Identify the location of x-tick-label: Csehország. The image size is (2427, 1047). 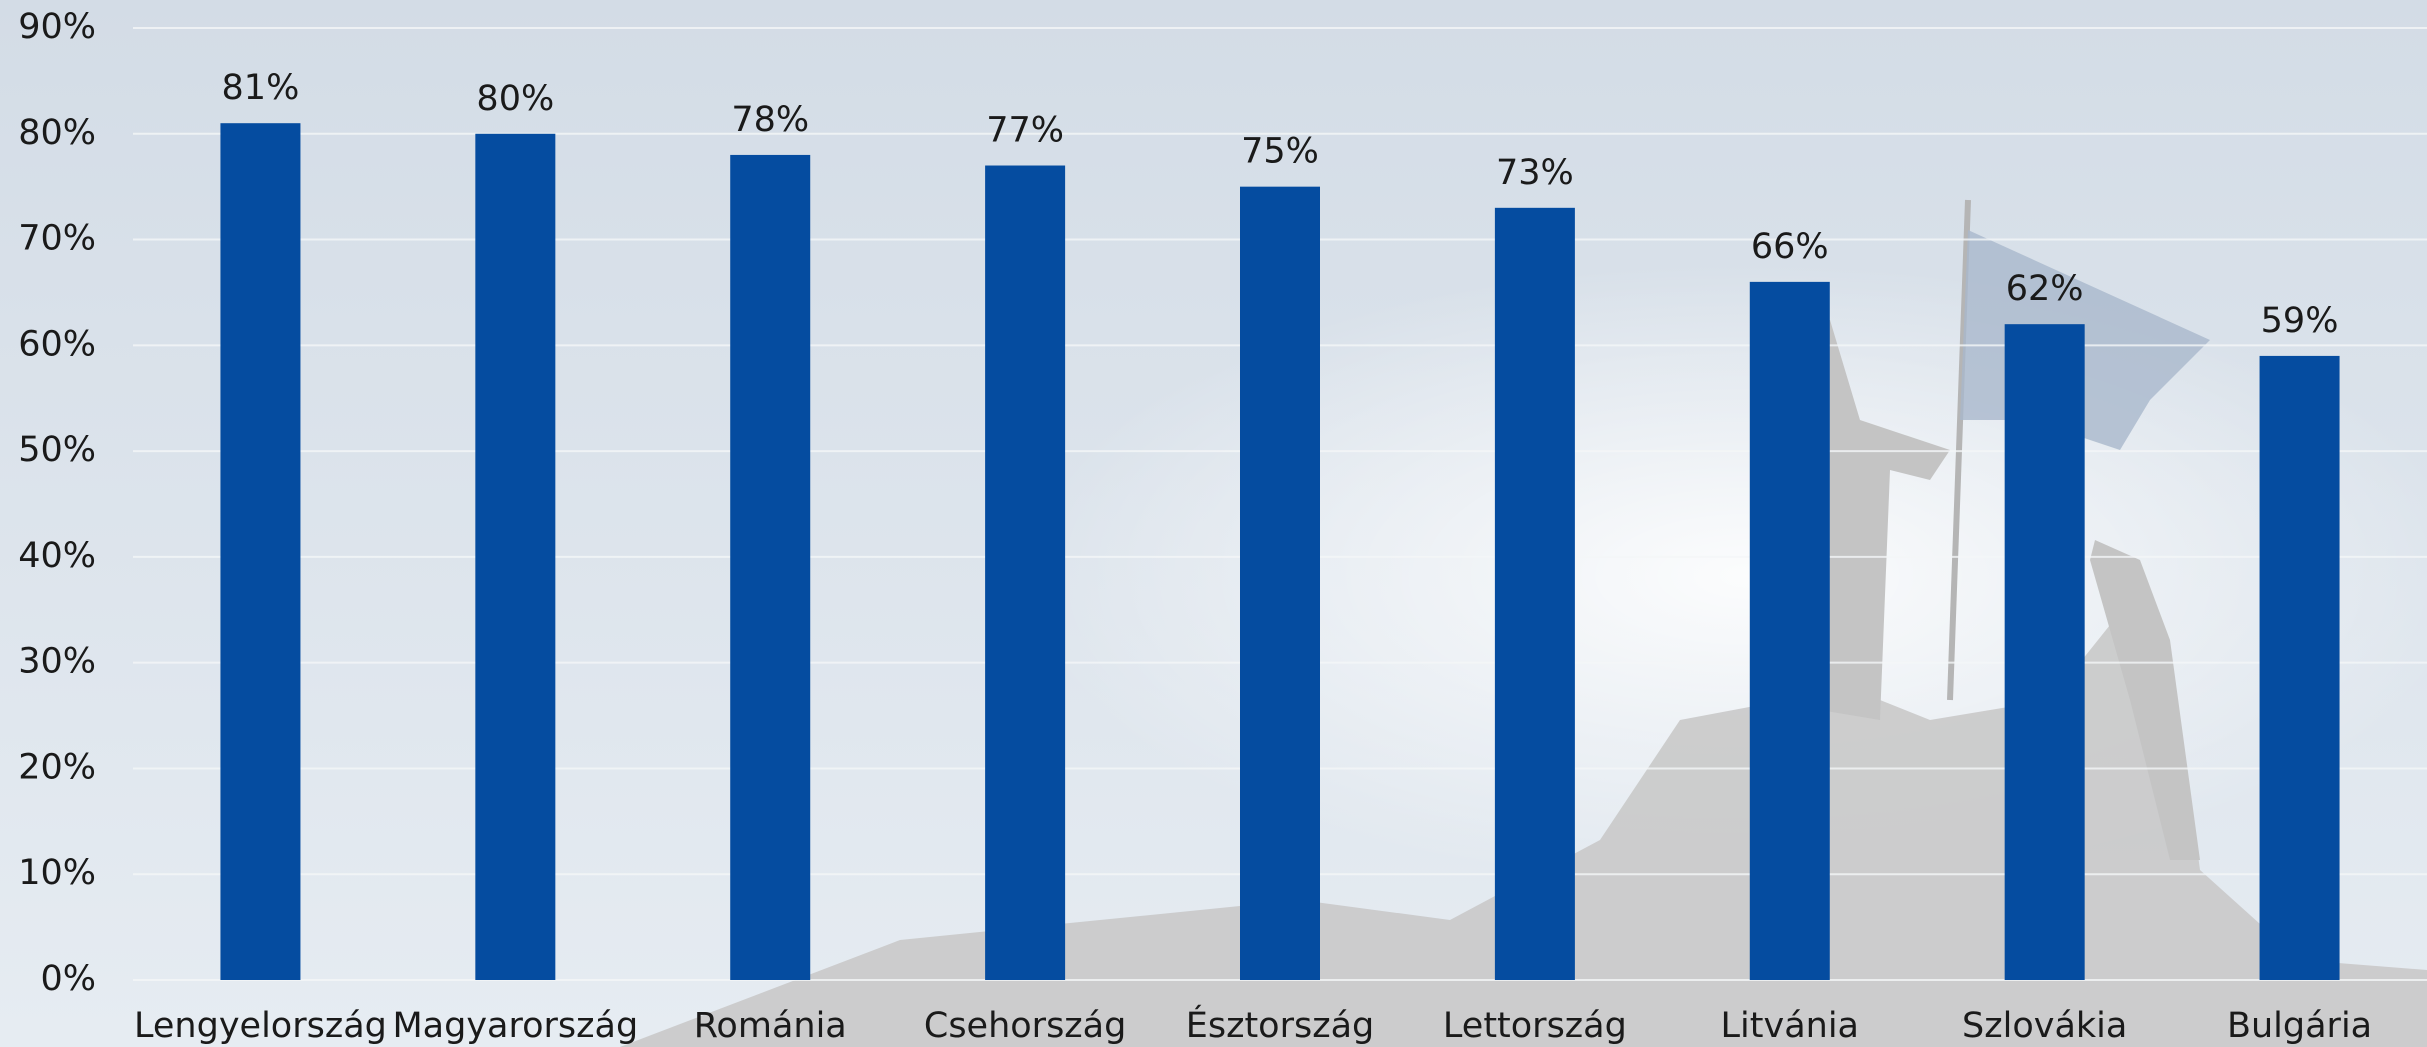
(1025, 1026).